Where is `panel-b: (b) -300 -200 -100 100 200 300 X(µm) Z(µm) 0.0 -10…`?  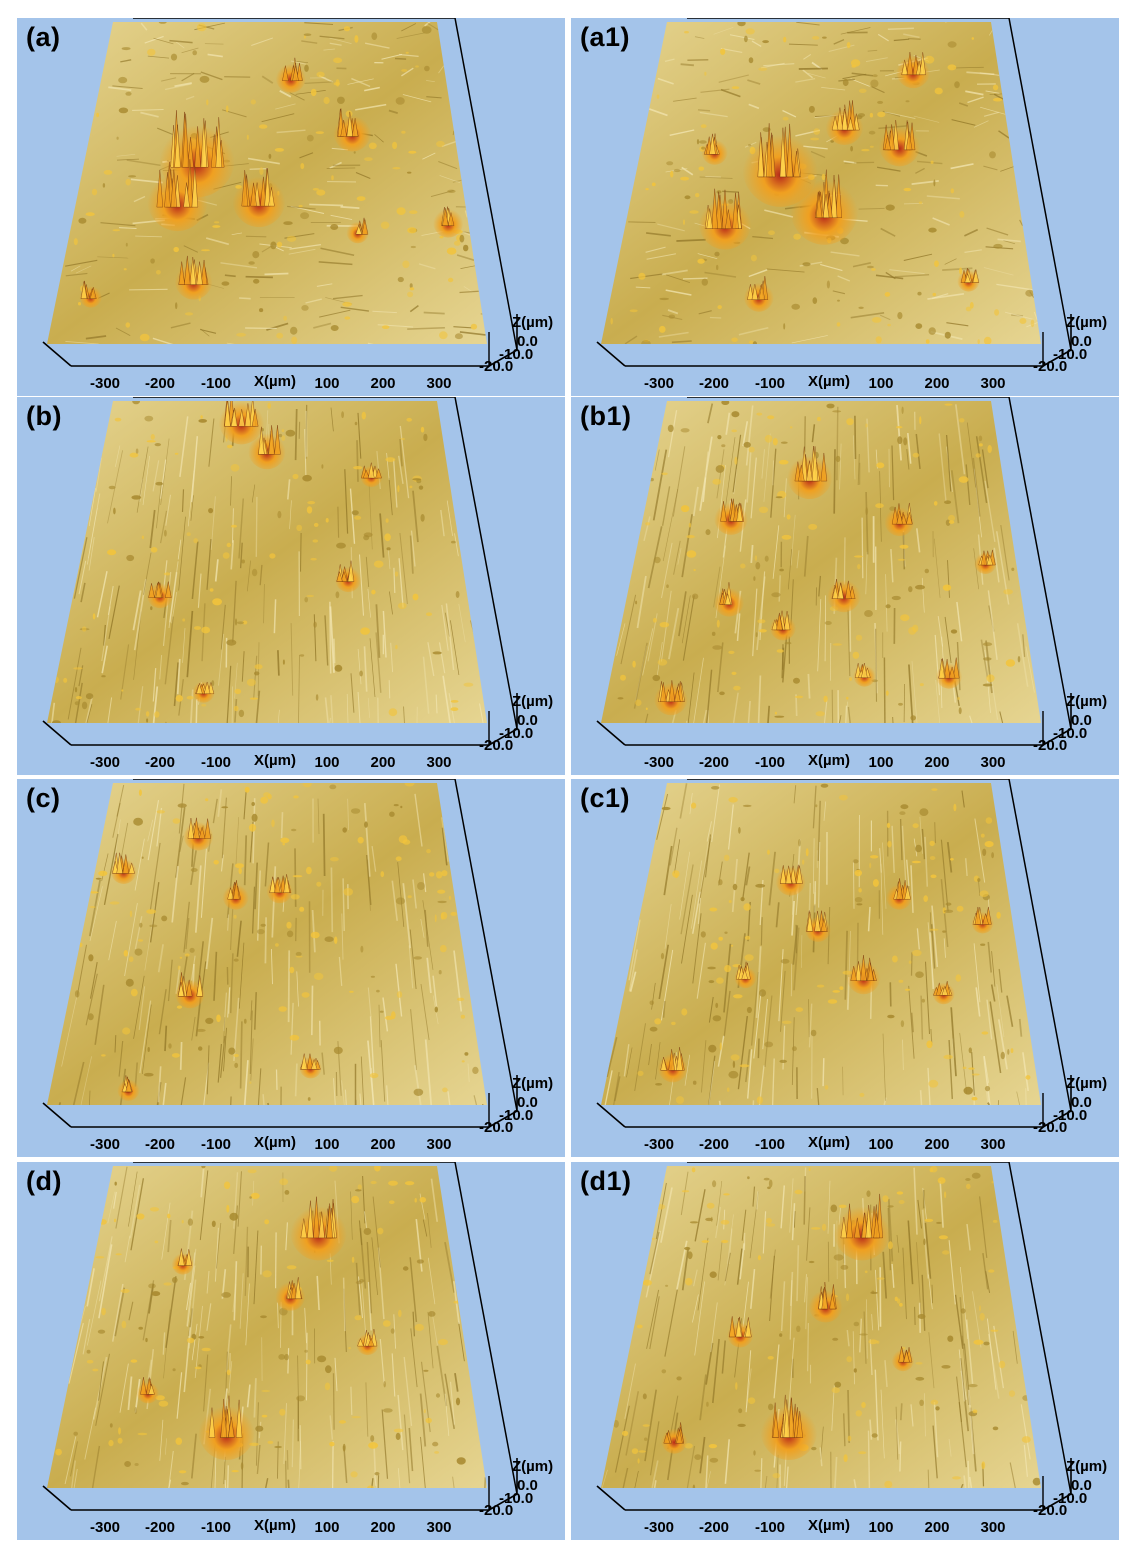 panel-b: (b) -300 -200 -100 100 200 300 X(µm) Z(µm) 0.0 -10… is located at coordinates (291, 586).